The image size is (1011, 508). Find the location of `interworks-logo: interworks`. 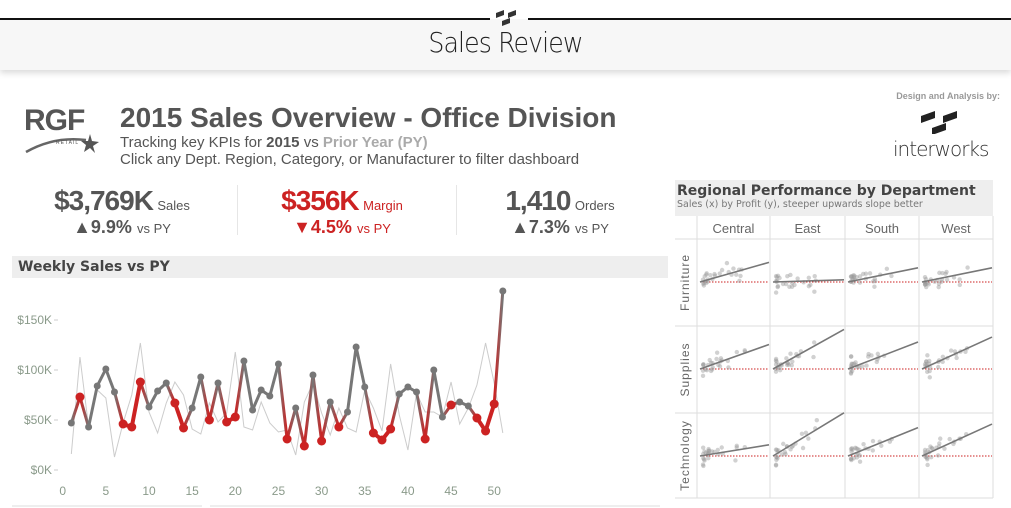

interworks-logo: interworks is located at coordinates (943, 134).